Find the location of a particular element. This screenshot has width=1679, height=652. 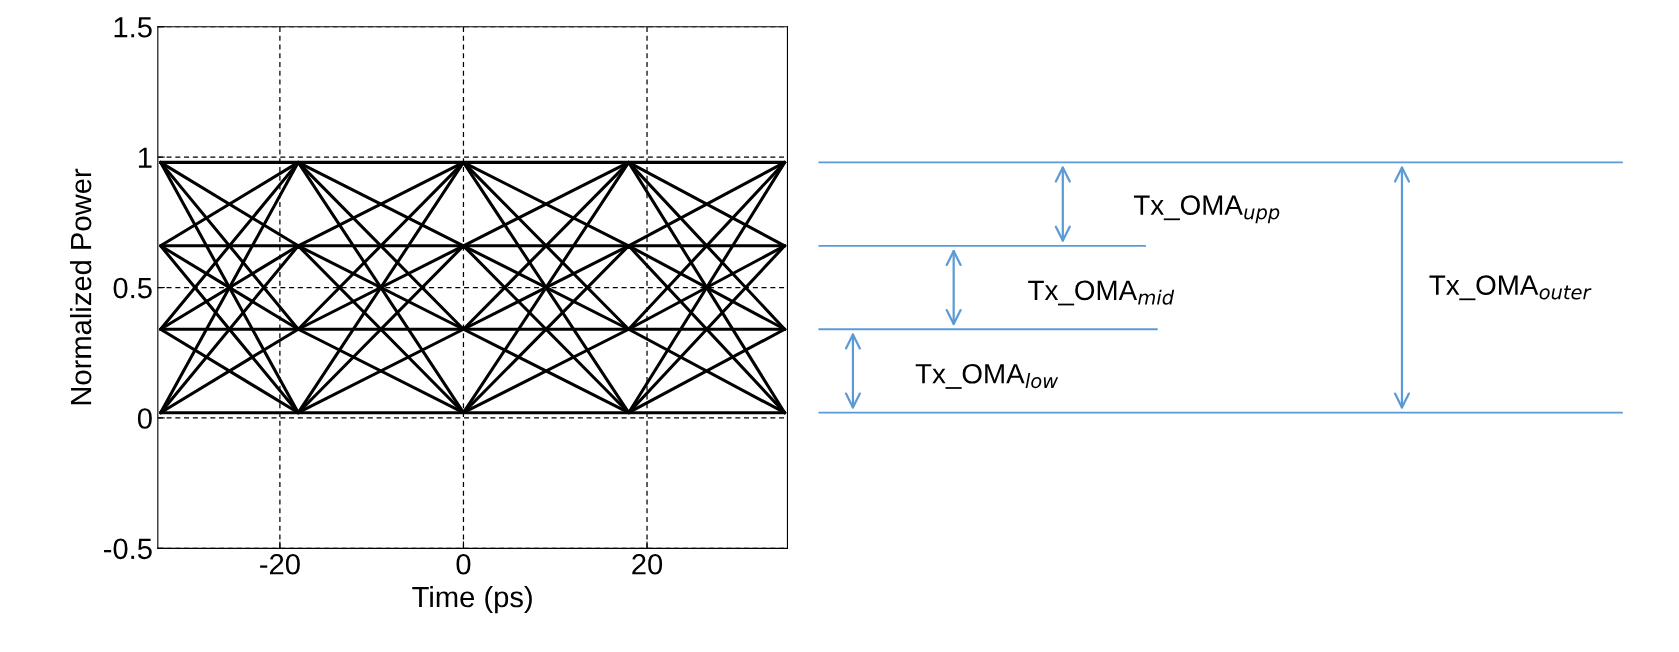

x-tick-label: -20 is located at coordinates (280, 564).